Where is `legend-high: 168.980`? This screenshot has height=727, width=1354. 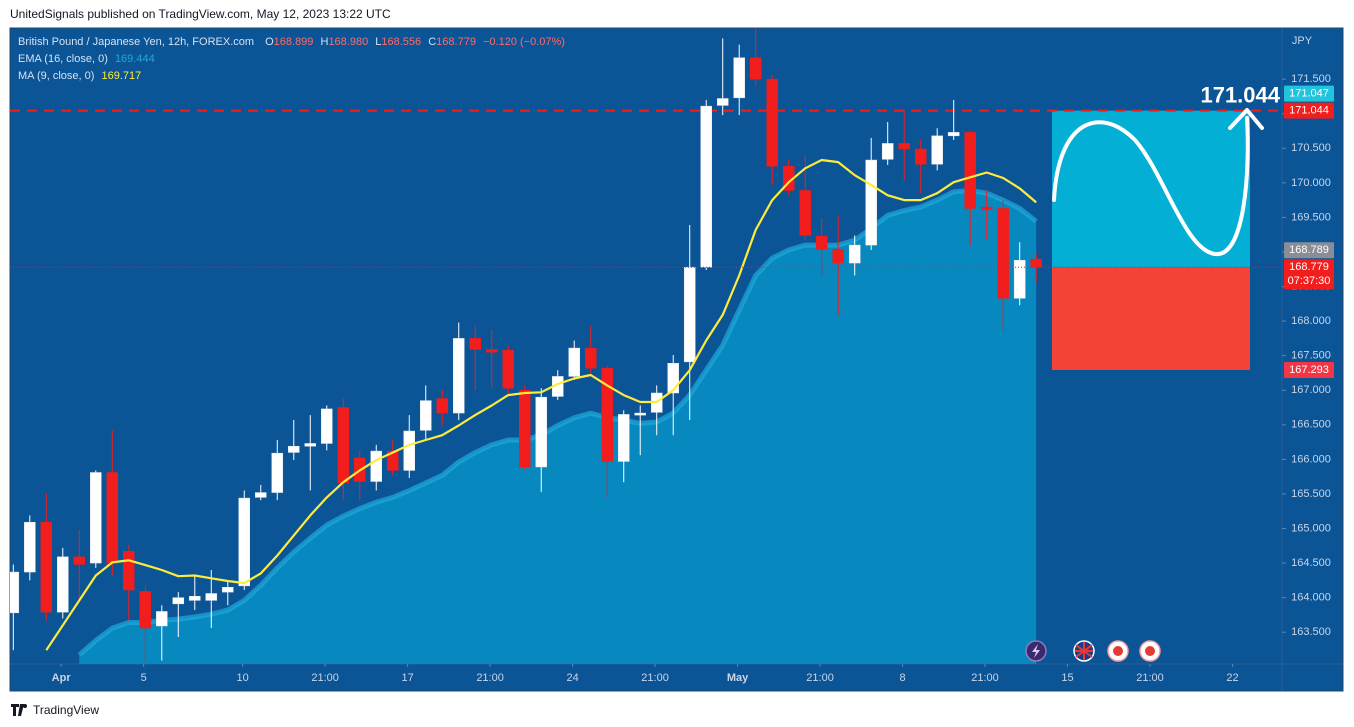 legend-high: 168.980 is located at coordinates (348, 42).